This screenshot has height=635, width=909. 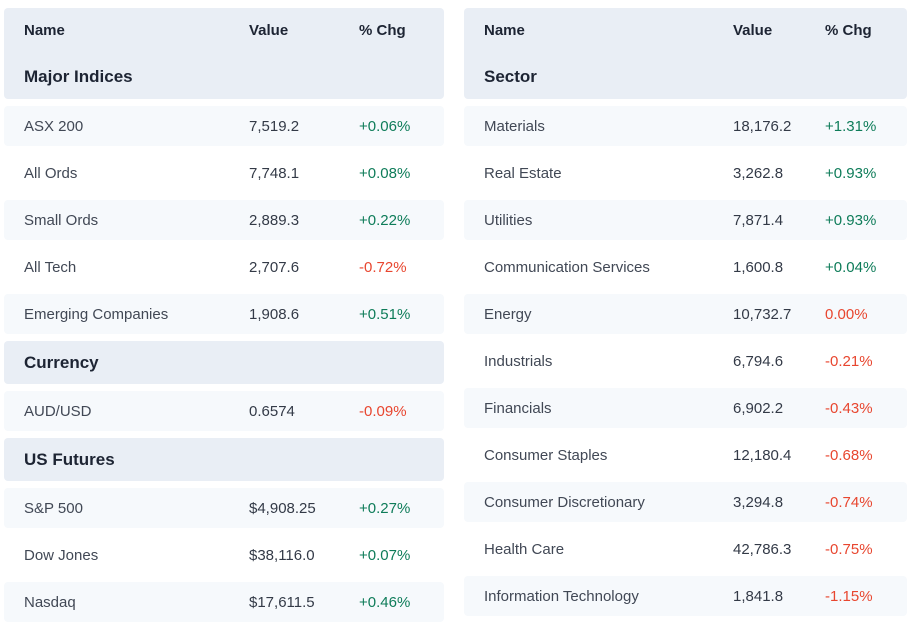 What do you see at coordinates (849, 502) in the screenshot?
I see `row-change: -0.74%` at bounding box center [849, 502].